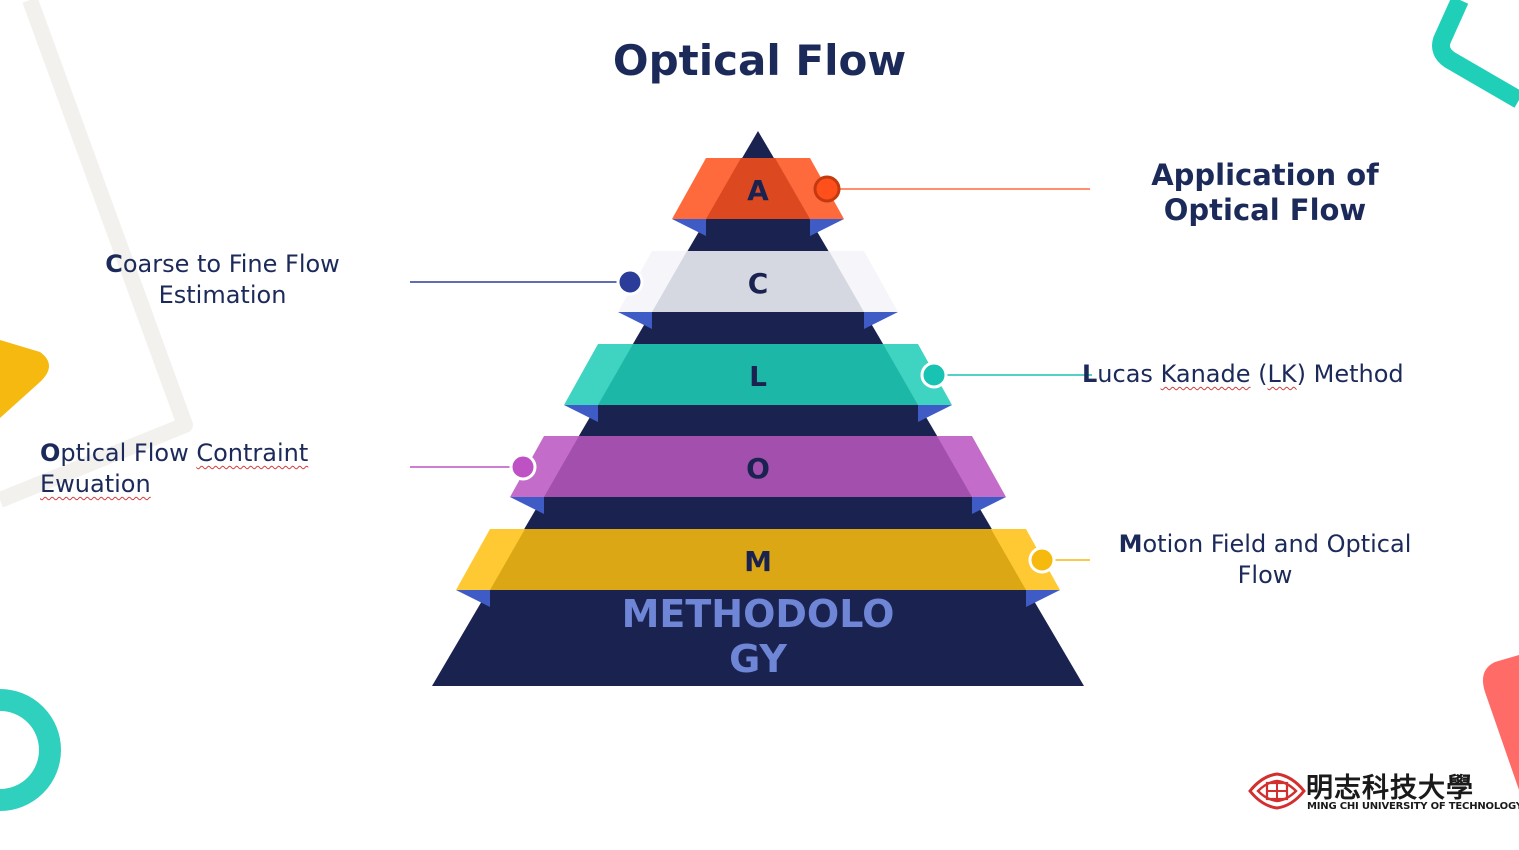 The width and height of the screenshot is (1519, 850). I want to click on dot-m, so click(1042, 560).